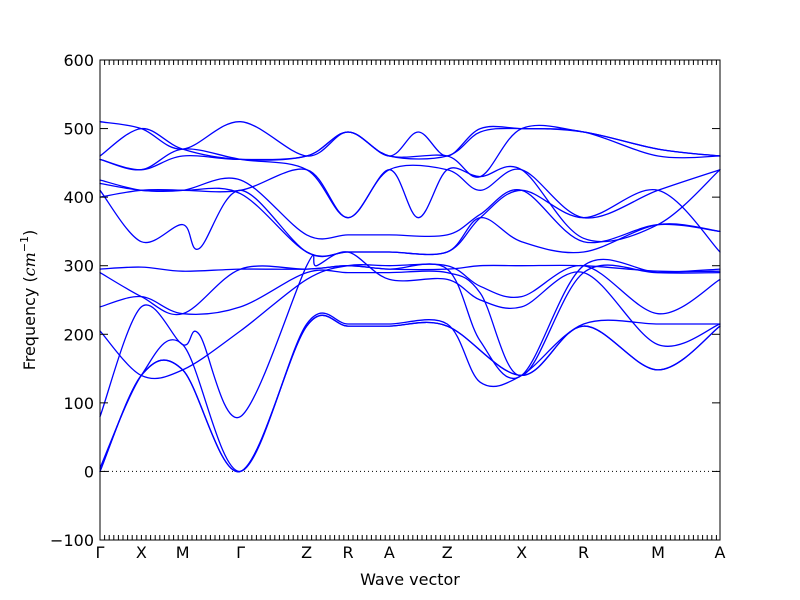 Image resolution: width=800 pixels, height=600 pixels. What do you see at coordinates (24, 244) in the screenshot?
I see `y-axis-label-exponent: −1` at bounding box center [24, 244].